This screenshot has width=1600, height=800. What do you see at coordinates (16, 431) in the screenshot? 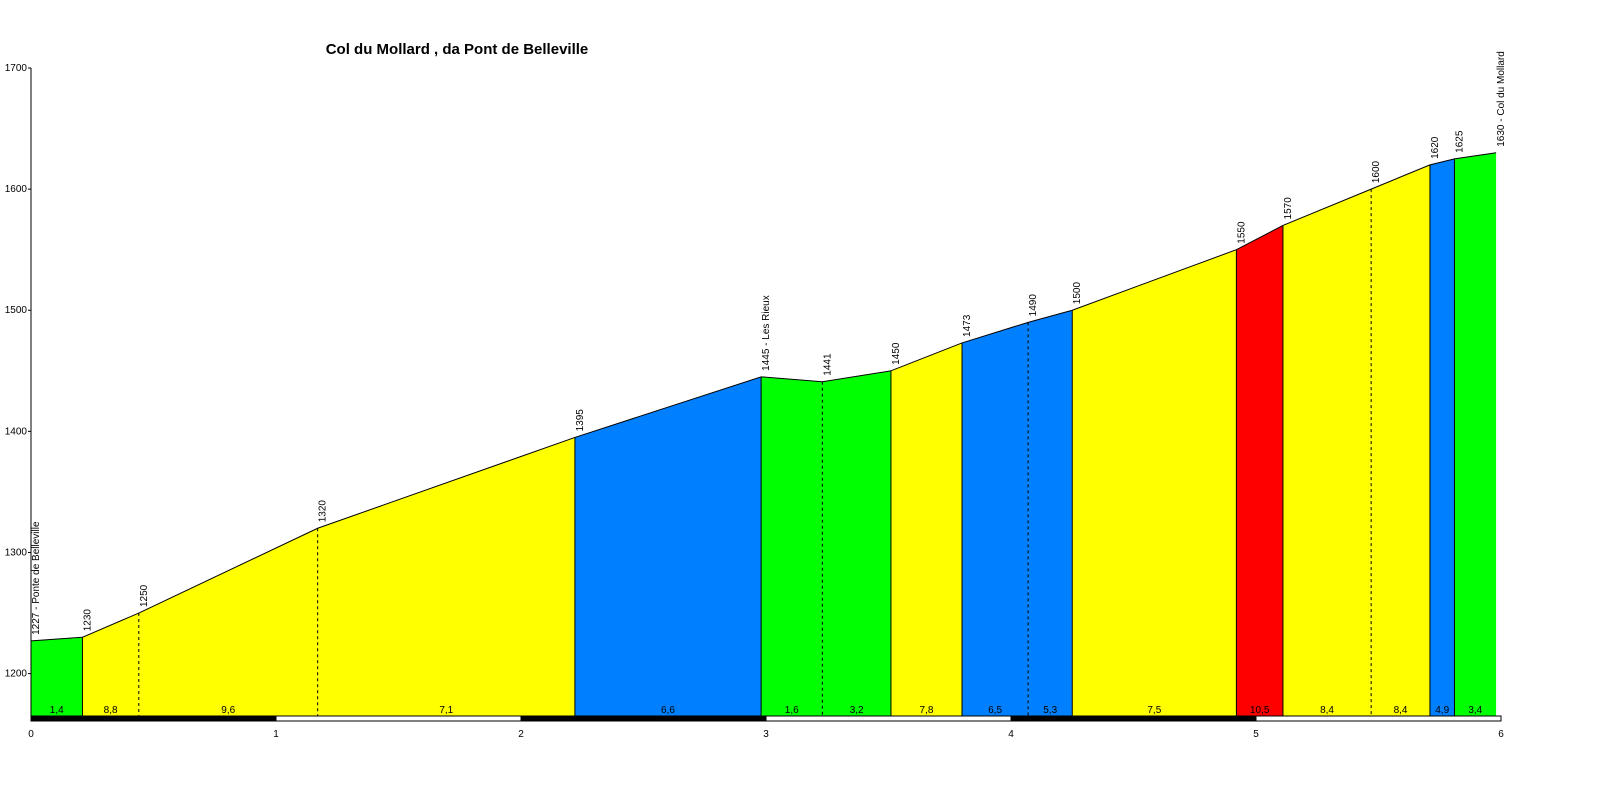
I see `y-tick-label: 1400` at bounding box center [16, 431].